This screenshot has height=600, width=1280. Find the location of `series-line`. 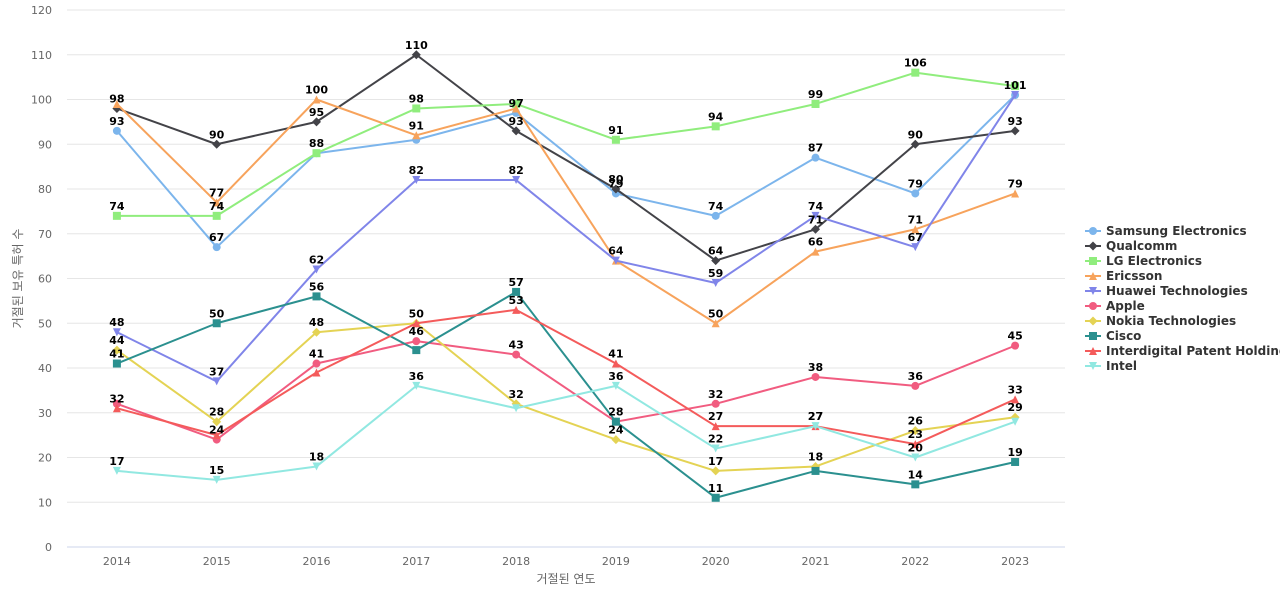

series-line is located at coordinates (566, 390).